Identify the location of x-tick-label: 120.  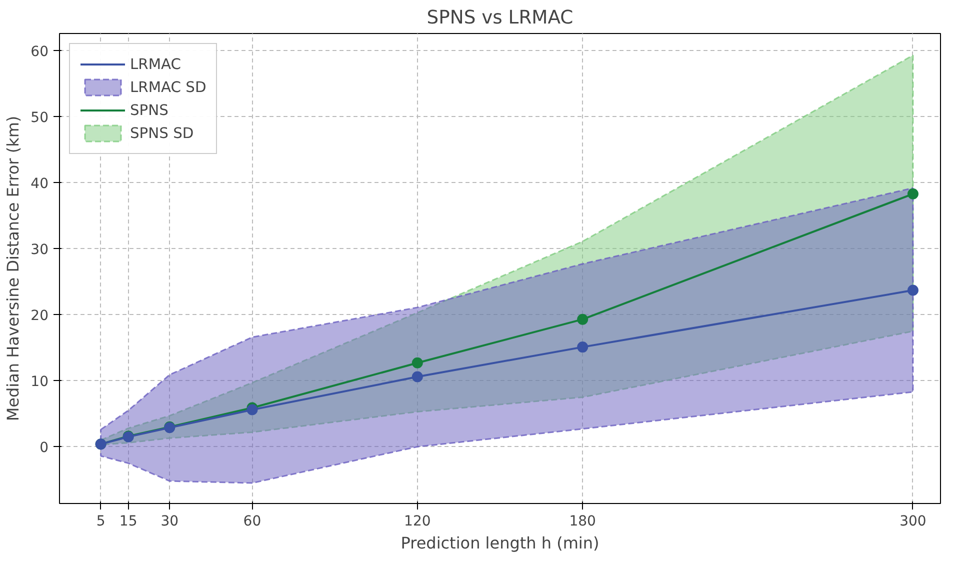
(417, 522).